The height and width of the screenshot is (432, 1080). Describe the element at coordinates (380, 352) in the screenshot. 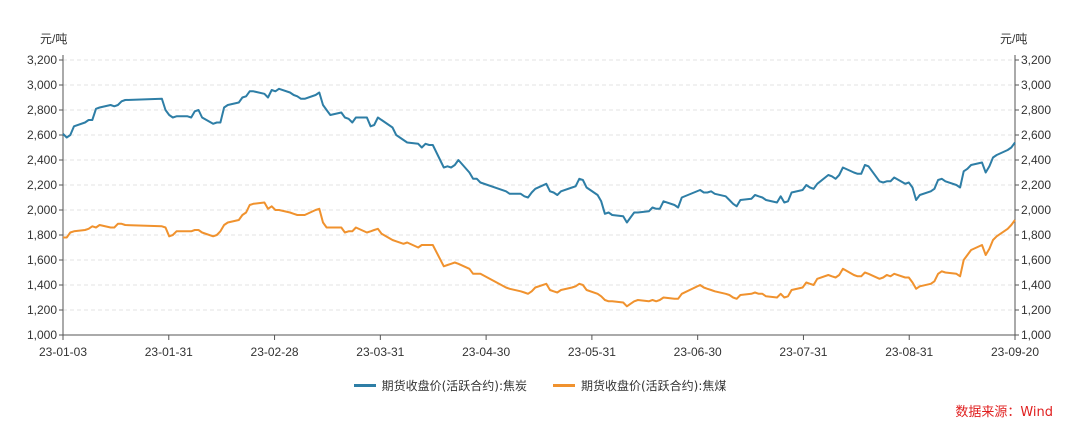

I see `x-tick-label: 23-03-31` at that location.